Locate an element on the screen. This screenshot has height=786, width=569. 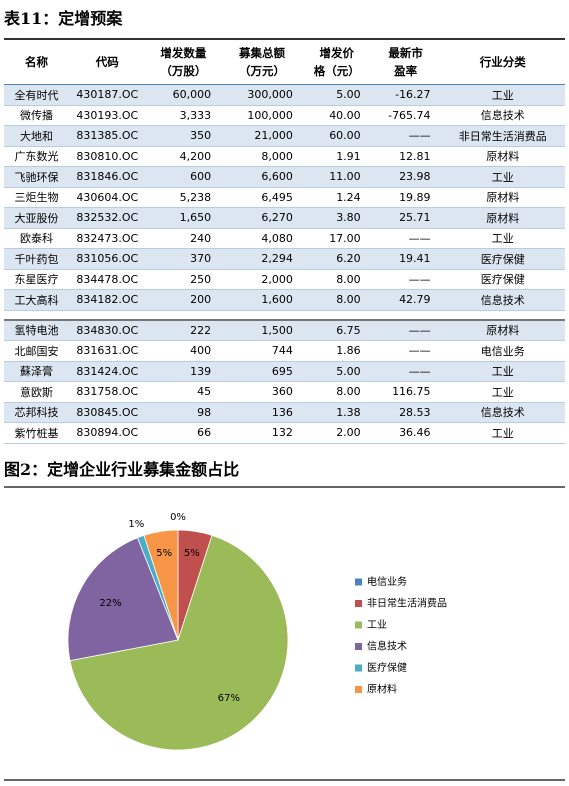
table-cell: 非日常生活消费品 is located at coordinates (502, 136).